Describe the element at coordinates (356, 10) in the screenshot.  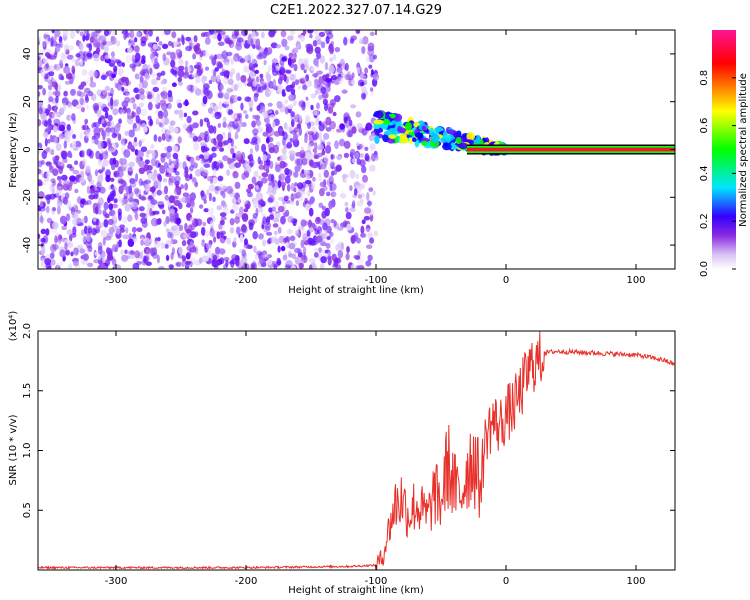
I see `figure-title: C2E1.2022.327.07.14.G29` at that location.